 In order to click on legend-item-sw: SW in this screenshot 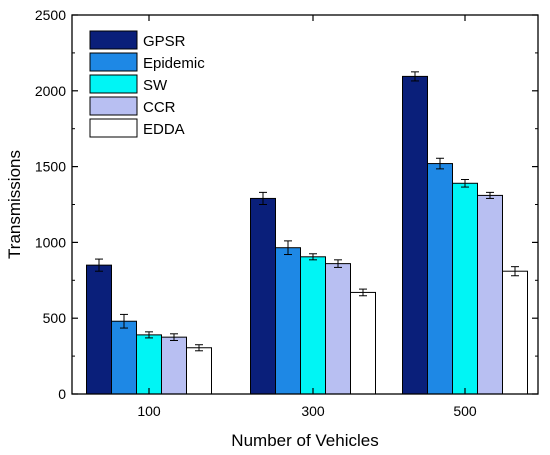, I will do `click(128, 84)`.